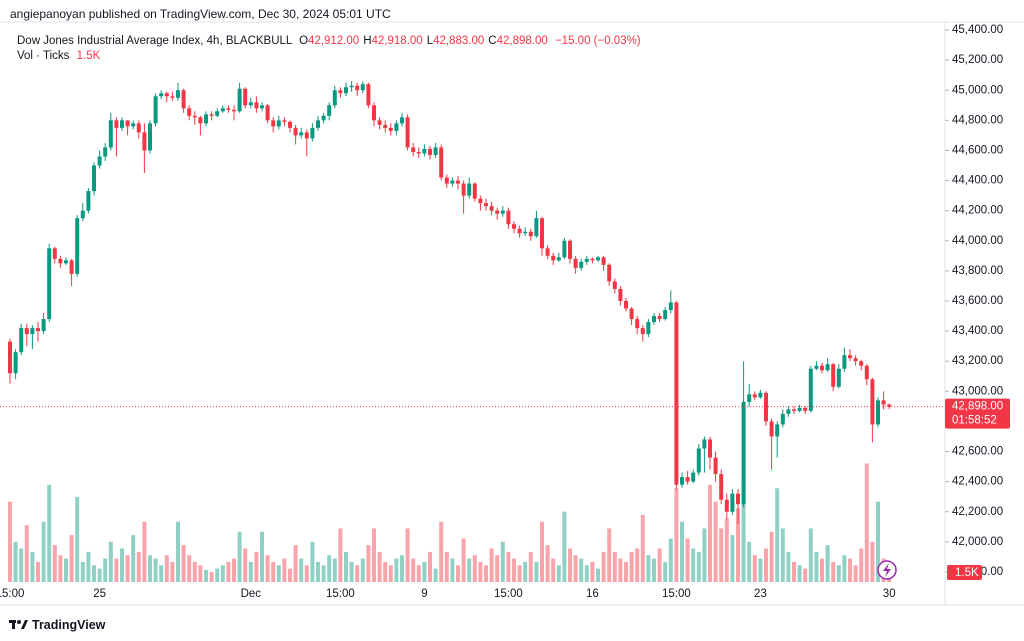 The height and width of the screenshot is (641, 1024). I want to click on y-tick-label: 45,400.00, so click(977, 30).